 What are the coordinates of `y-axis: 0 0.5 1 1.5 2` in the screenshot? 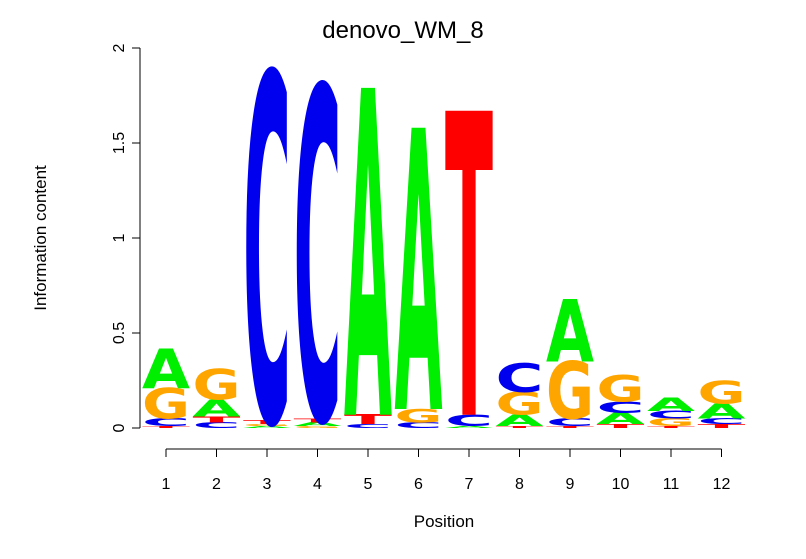 It's located at (126, 237).